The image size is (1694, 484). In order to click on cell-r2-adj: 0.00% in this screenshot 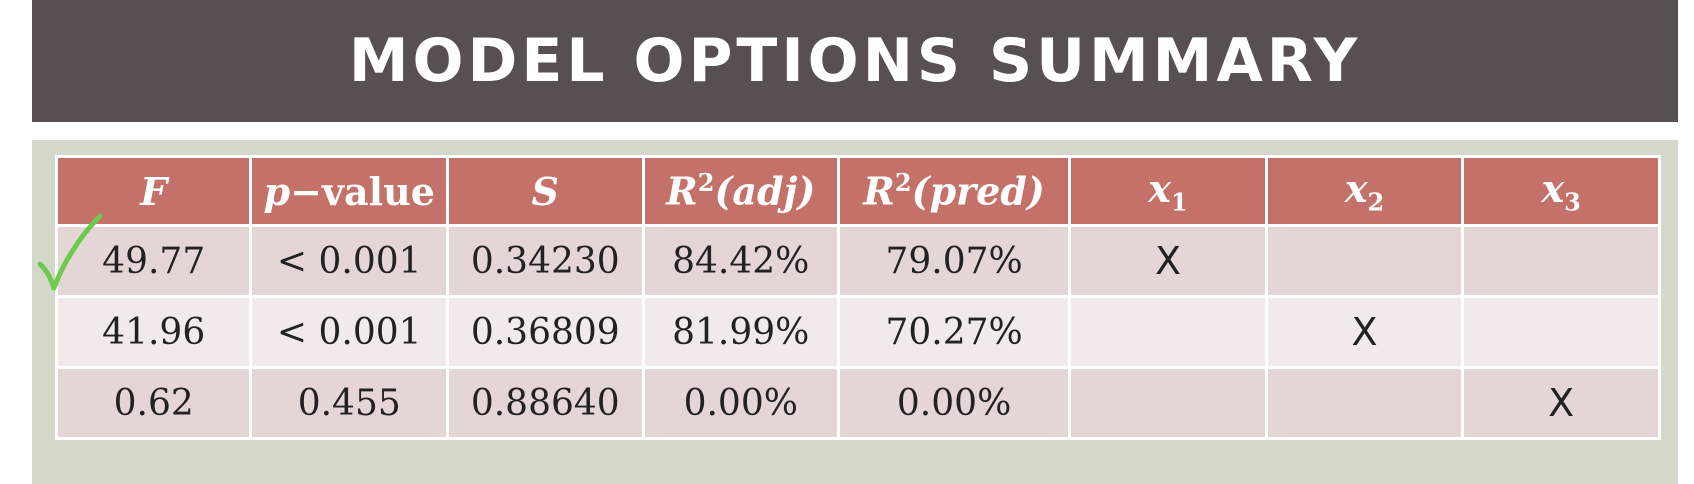, I will do `click(741, 403)`.